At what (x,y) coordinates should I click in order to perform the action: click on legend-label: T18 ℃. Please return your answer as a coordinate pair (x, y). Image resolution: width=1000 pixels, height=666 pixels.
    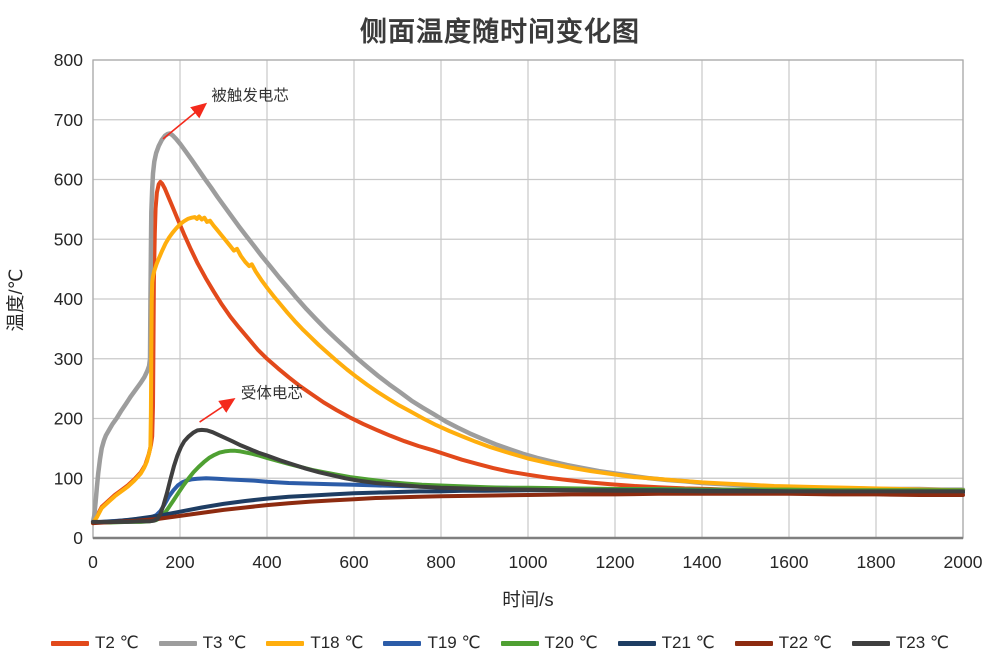
    Looking at the image, I should click on (337, 642).